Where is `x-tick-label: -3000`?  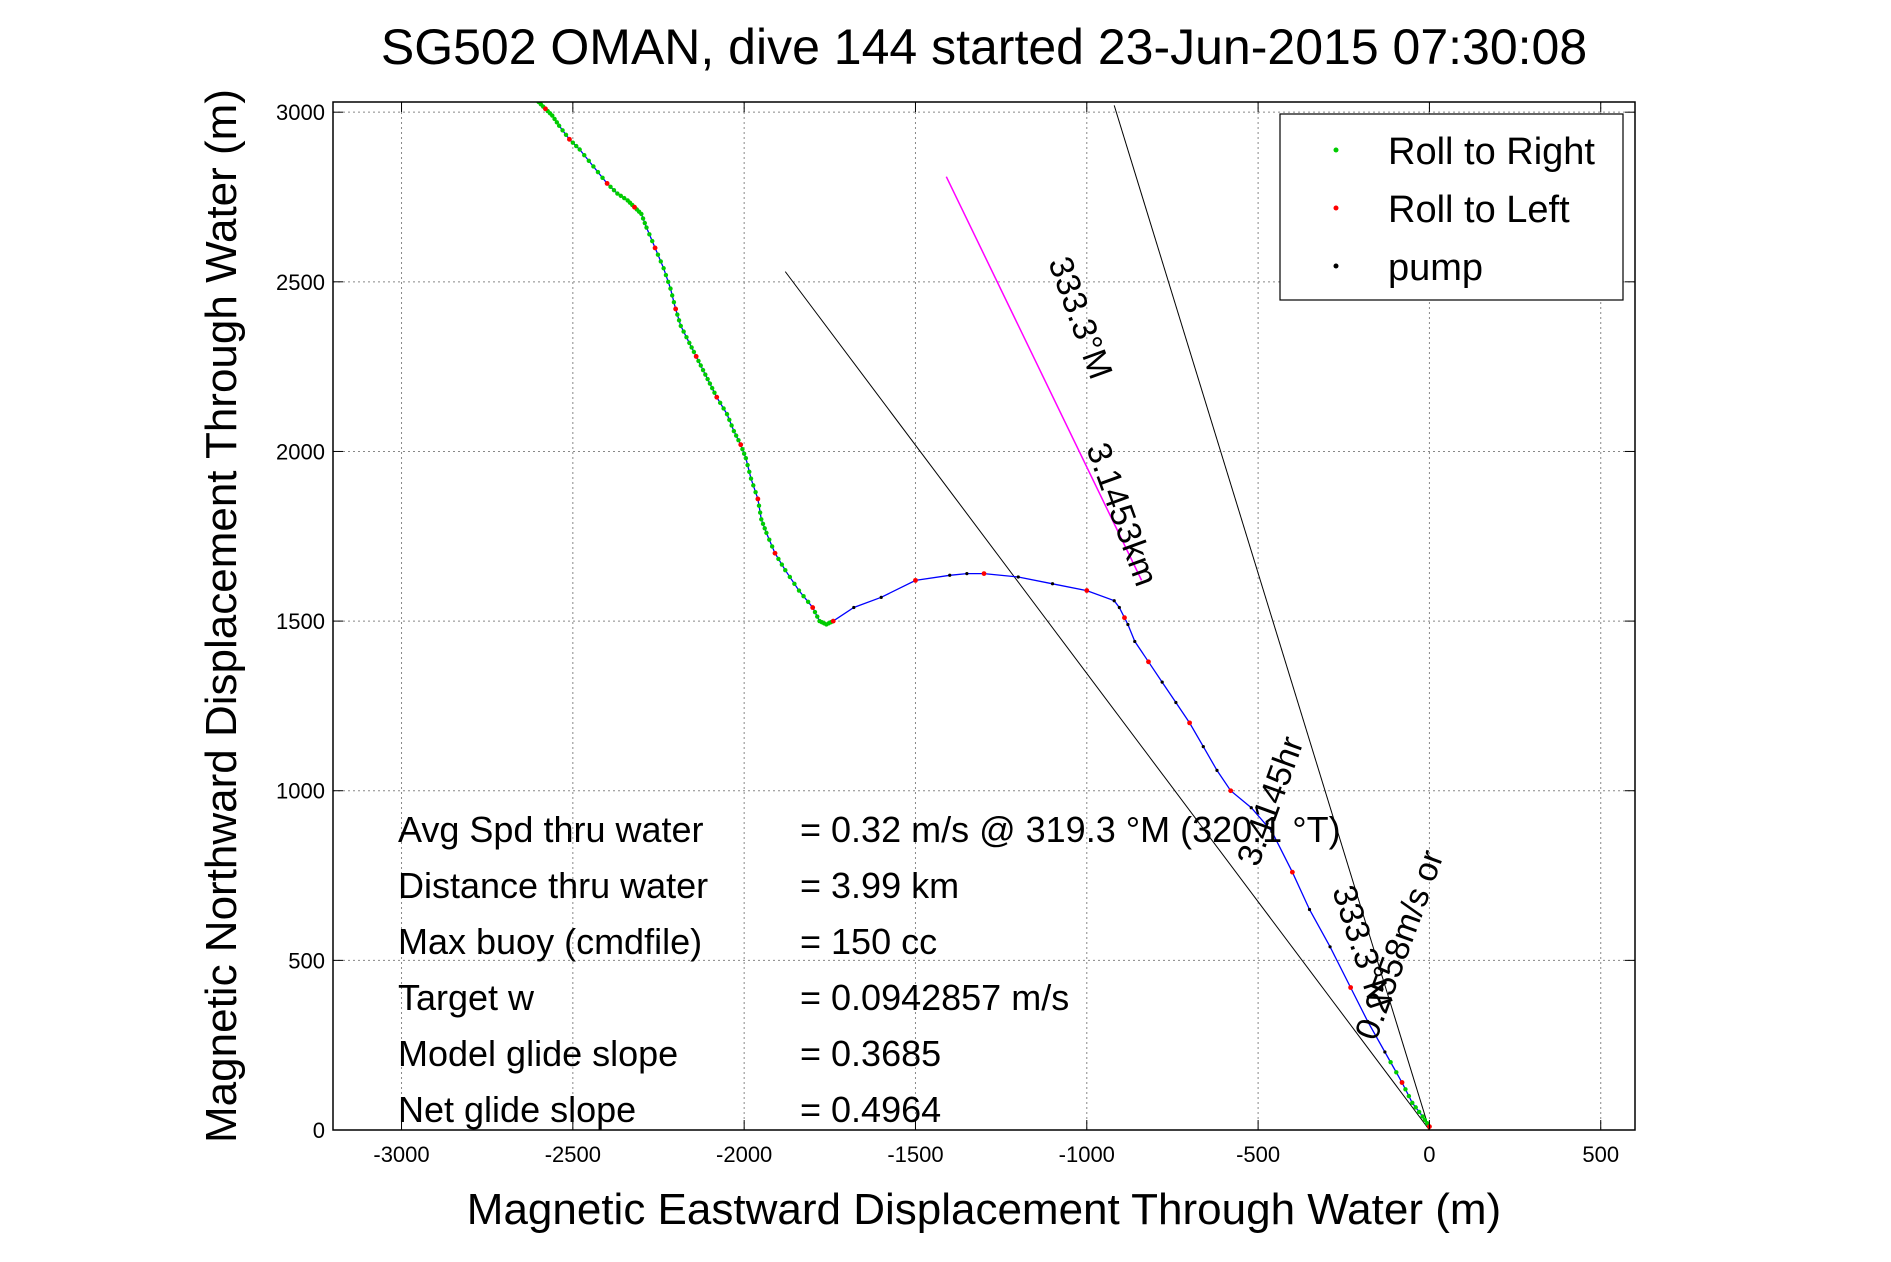 x-tick-label: -3000 is located at coordinates (401, 1154).